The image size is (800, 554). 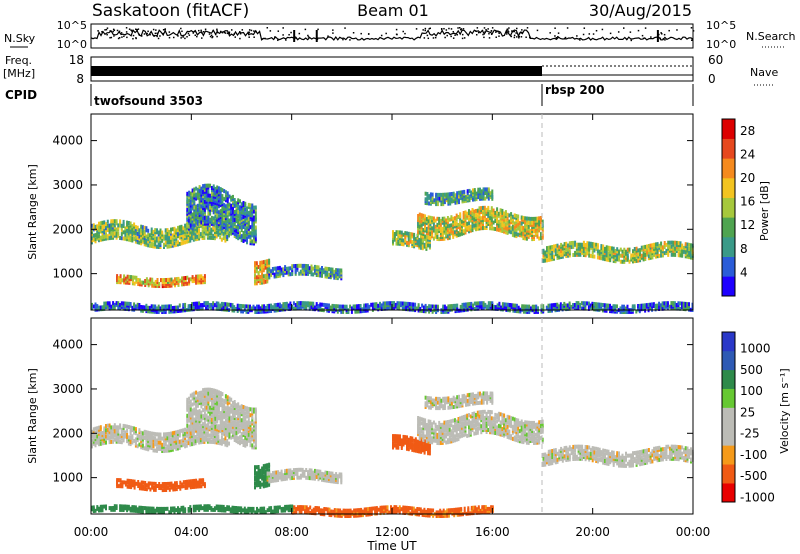 What do you see at coordinates (640, 10) in the screenshot?
I see `date-title: 30/Aug/2015` at bounding box center [640, 10].